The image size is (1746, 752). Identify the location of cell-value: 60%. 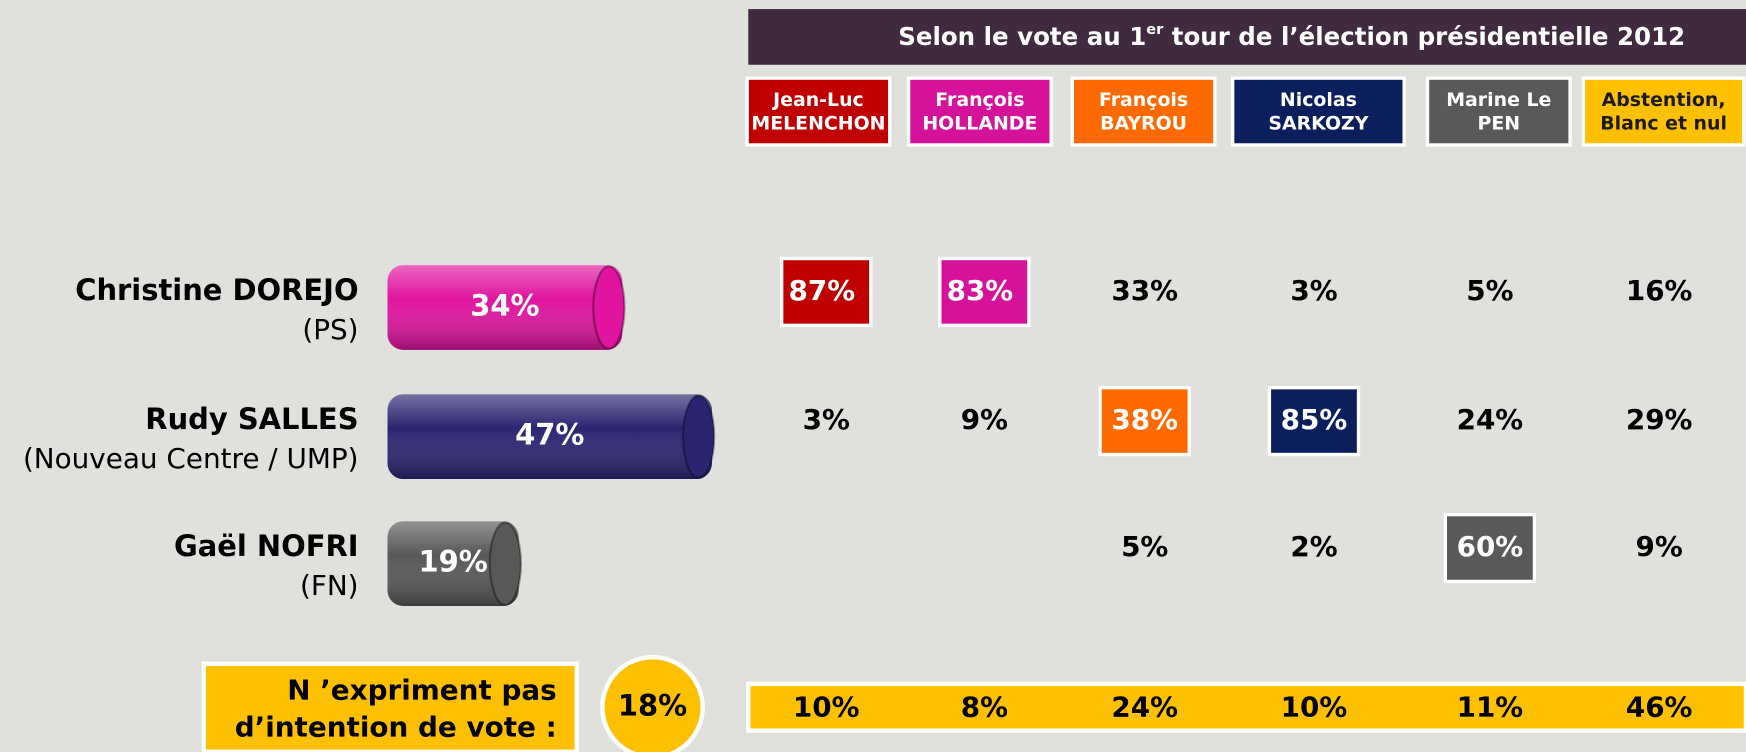
(1490, 546).